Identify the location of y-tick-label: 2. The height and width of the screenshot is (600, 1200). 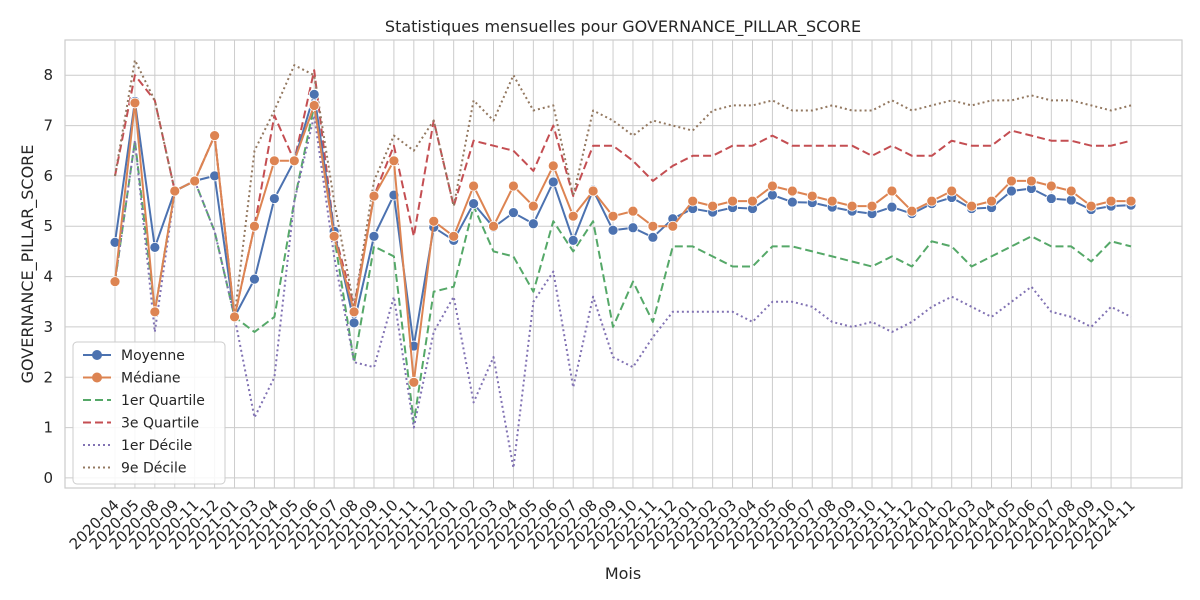
(48, 377).